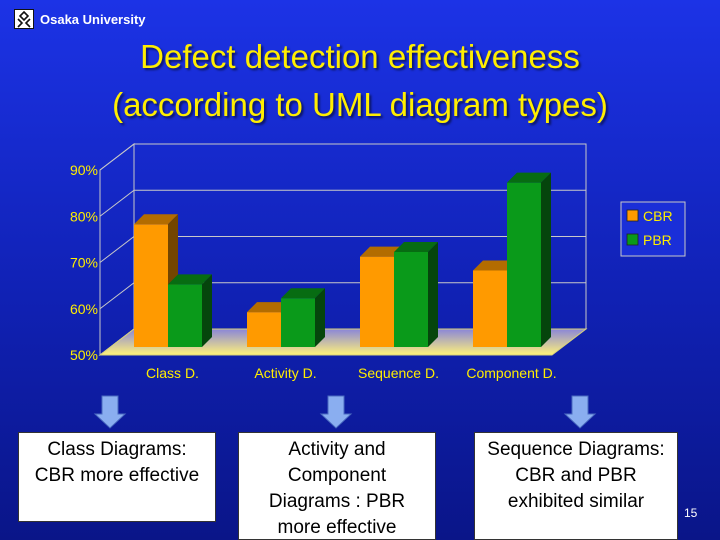  I want to click on university-name: Osaka University, so click(93, 19).